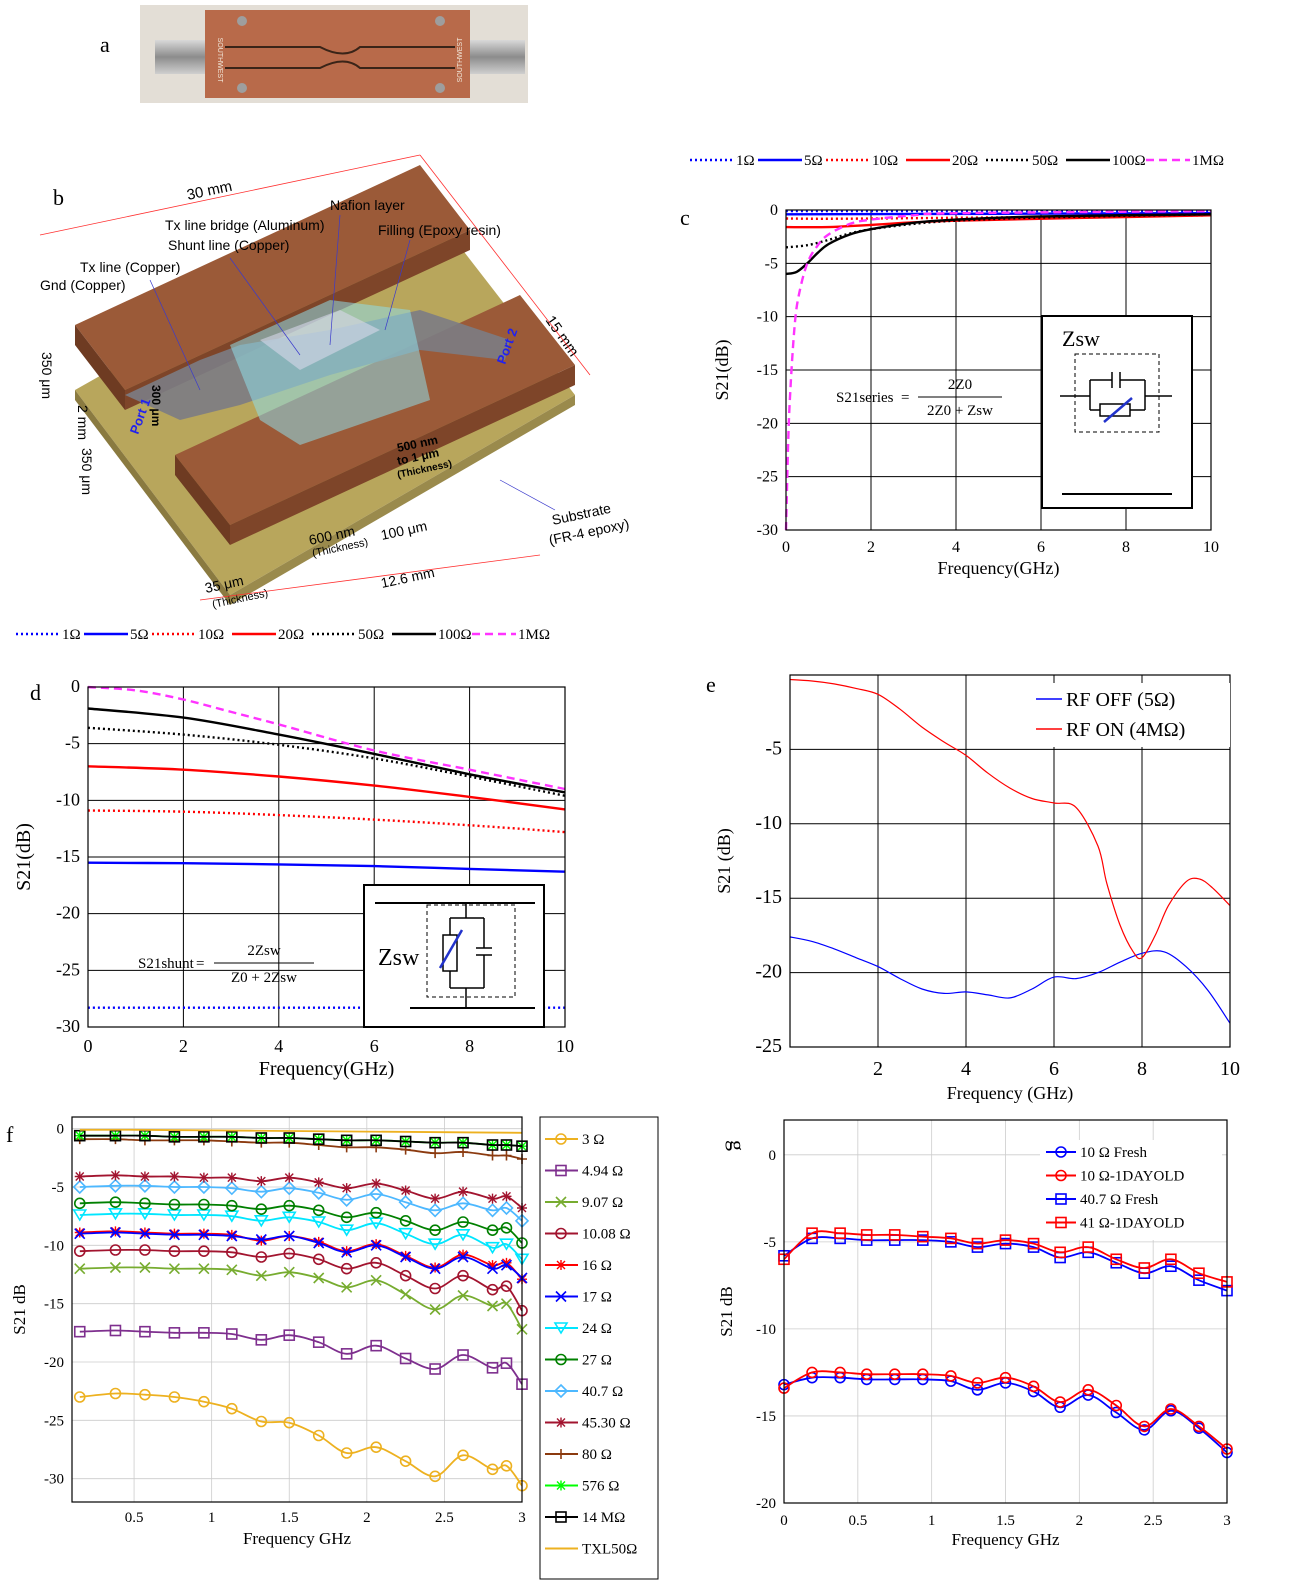  I want to click on x-tick-label: 6, so click(1041, 547).